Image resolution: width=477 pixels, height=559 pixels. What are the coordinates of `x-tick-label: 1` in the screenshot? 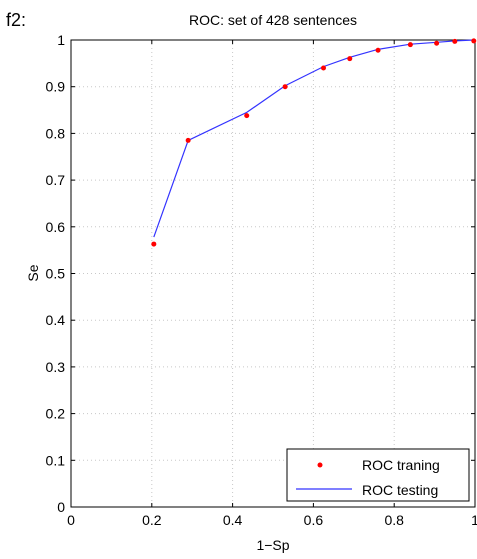 It's located at (474, 520).